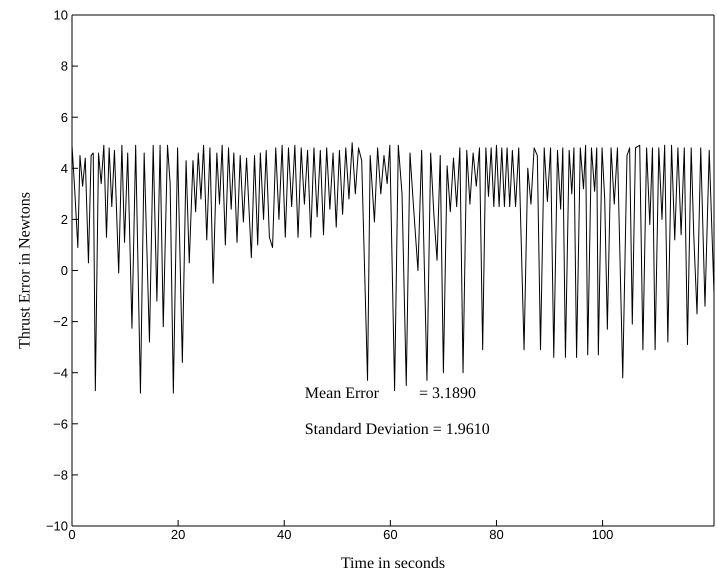 This screenshot has width=717, height=575. I want to click on y-tick-label: 4, so click(64, 168).